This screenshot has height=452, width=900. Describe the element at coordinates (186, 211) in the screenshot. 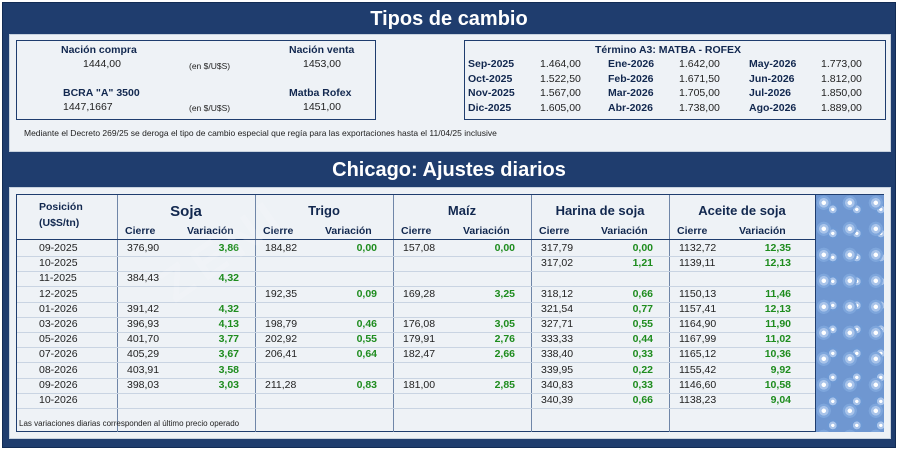

I see `group-title-soja: Soja` at that location.